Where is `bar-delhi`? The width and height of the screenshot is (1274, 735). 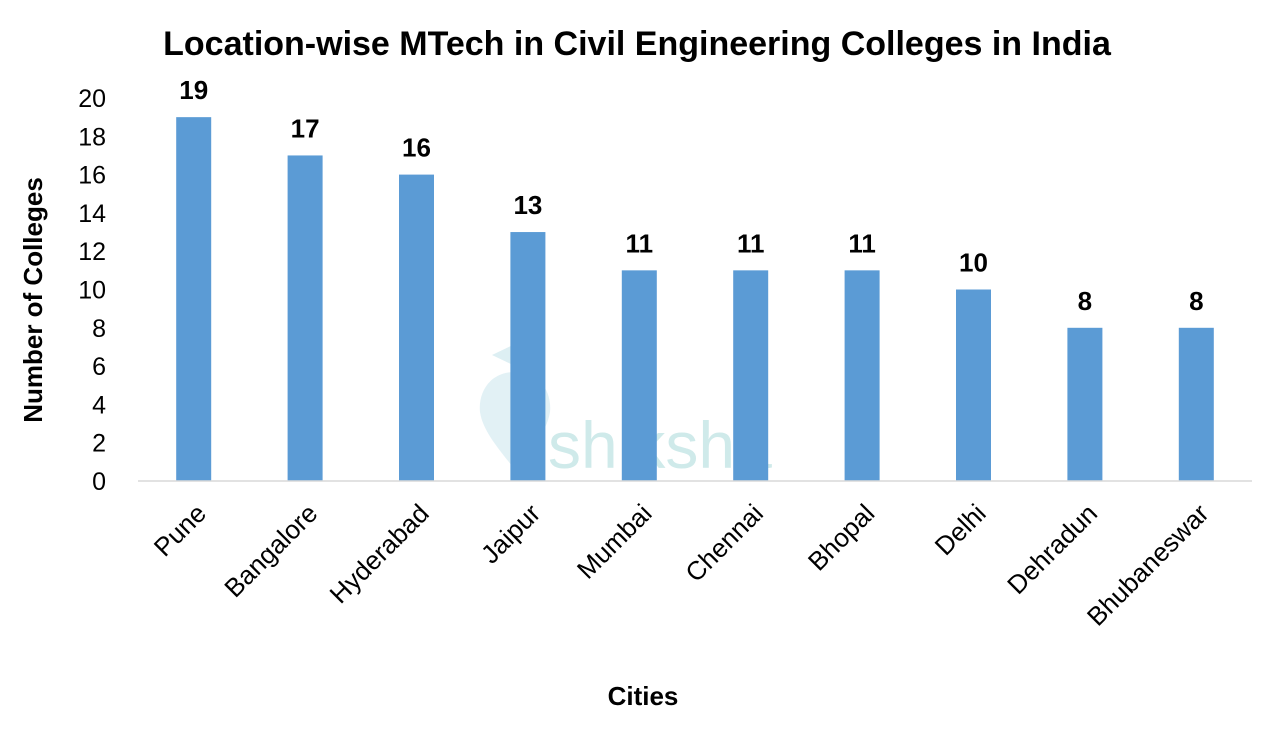
bar-delhi is located at coordinates (973, 385).